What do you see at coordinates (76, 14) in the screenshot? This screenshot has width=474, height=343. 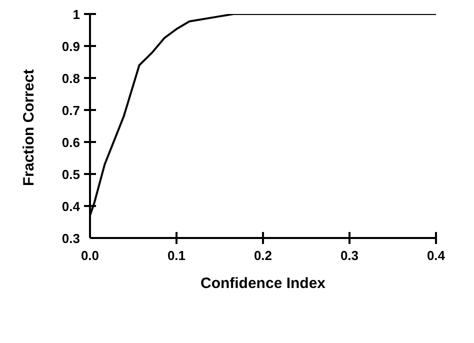 I see `y-tick-label: 1` at bounding box center [76, 14].